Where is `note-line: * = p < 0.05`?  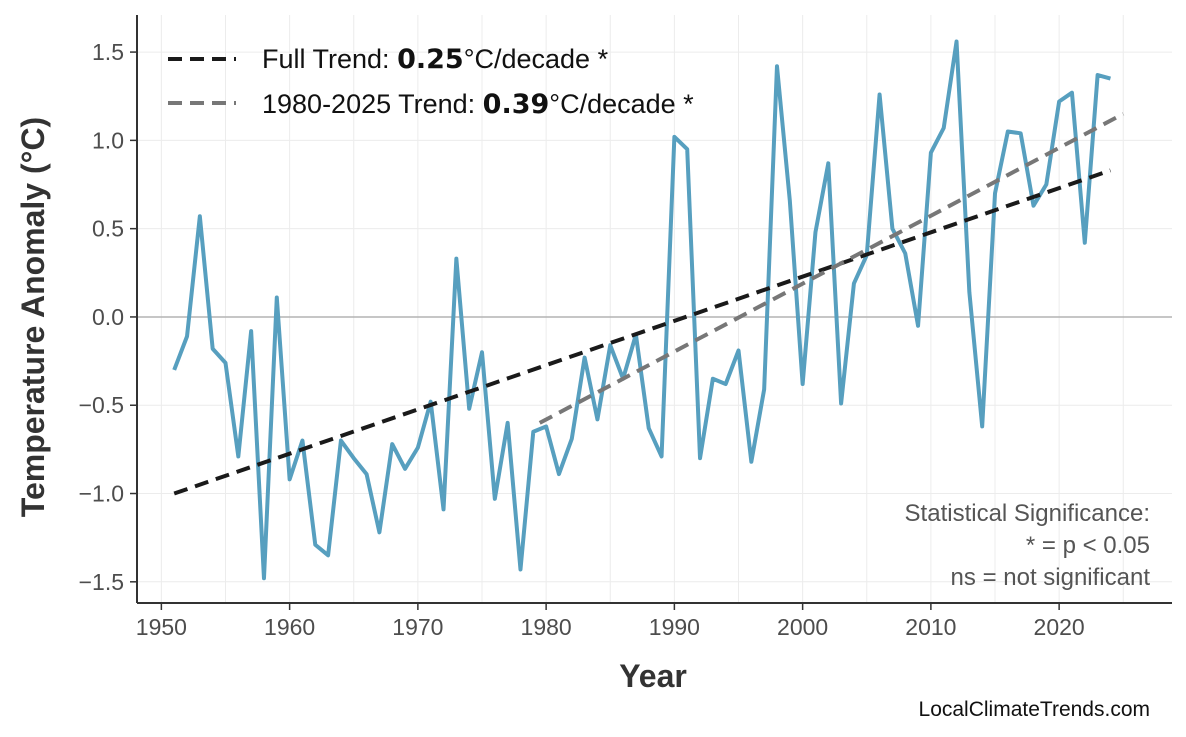 note-line: * = p < 0.05 is located at coordinates (1088, 545).